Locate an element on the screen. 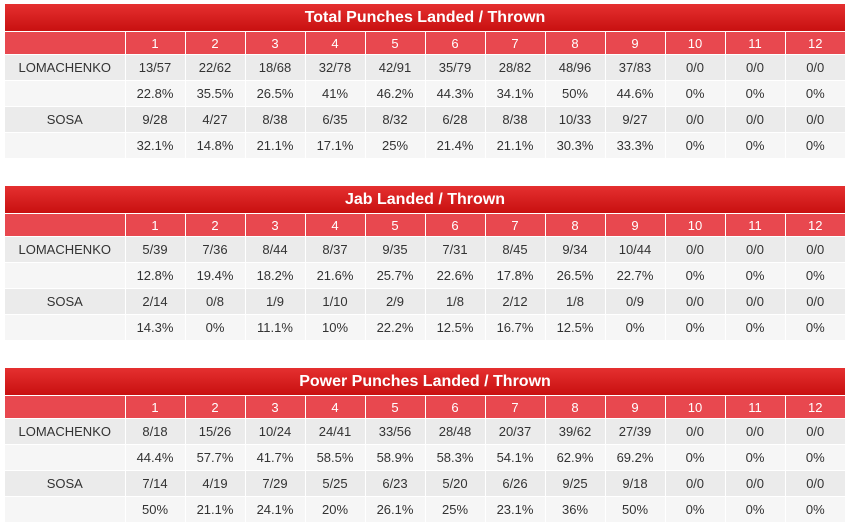 The width and height of the screenshot is (850, 531). landed-thrown-cell: 7/14 is located at coordinates (154, 483).